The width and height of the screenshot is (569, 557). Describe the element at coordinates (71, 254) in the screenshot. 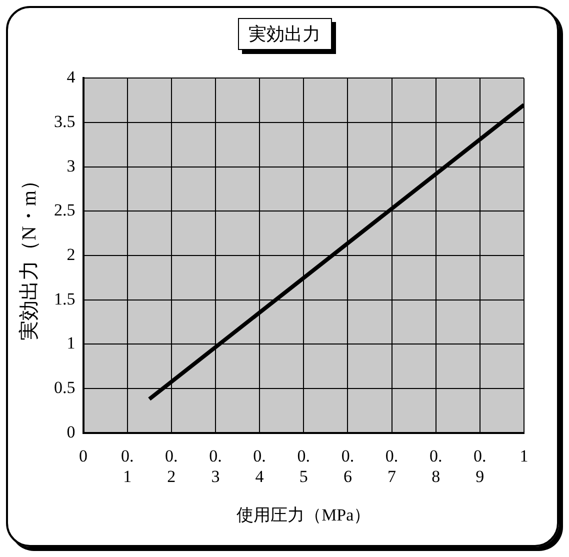

I see `y-tick-label: 2` at that location.